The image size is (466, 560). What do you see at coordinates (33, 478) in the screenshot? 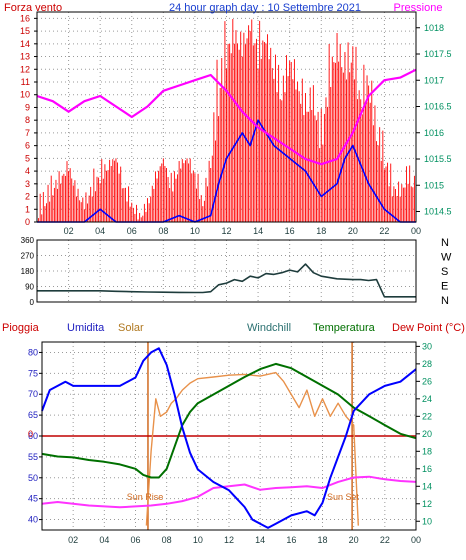
I see `humidity-tick: 50` at bounding box center [33, 478].